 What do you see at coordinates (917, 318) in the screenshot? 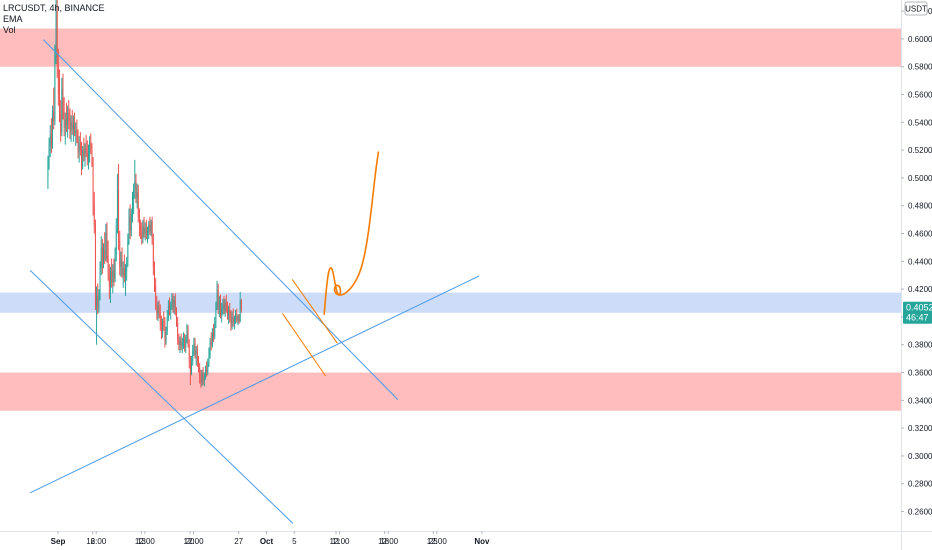
I see `bar-countdown: 46:47` at bounding box center [917, 318].